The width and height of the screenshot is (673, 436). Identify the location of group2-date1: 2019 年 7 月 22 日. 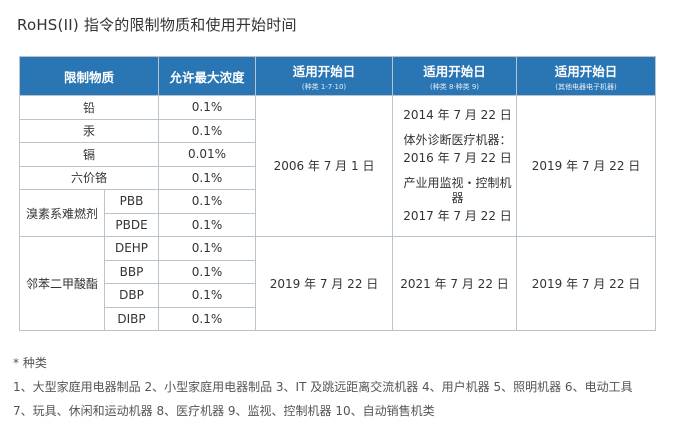
(324, 283).